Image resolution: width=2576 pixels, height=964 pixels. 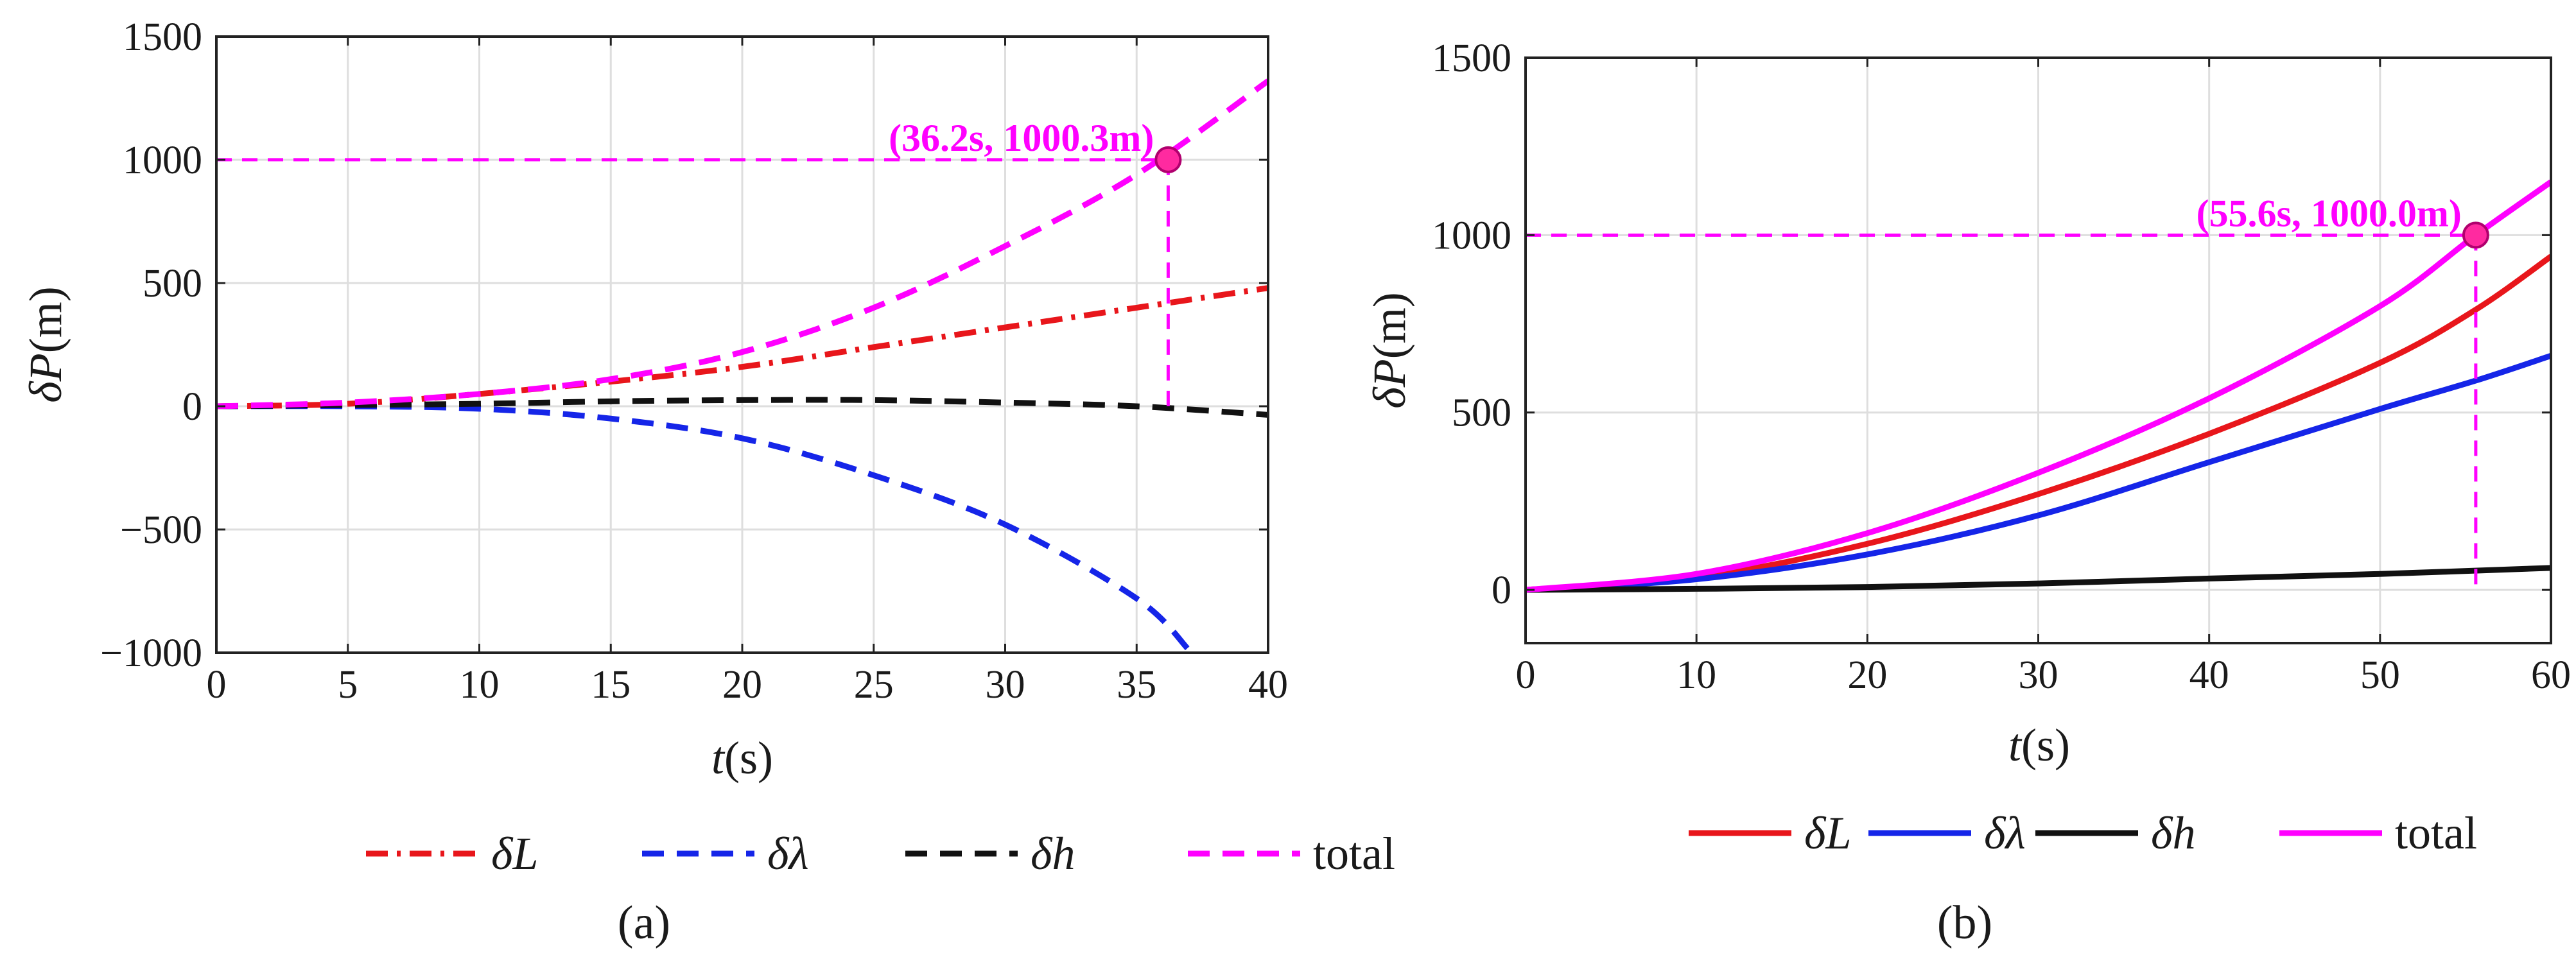 I want to click on series-total, so click(x=742, y=244).